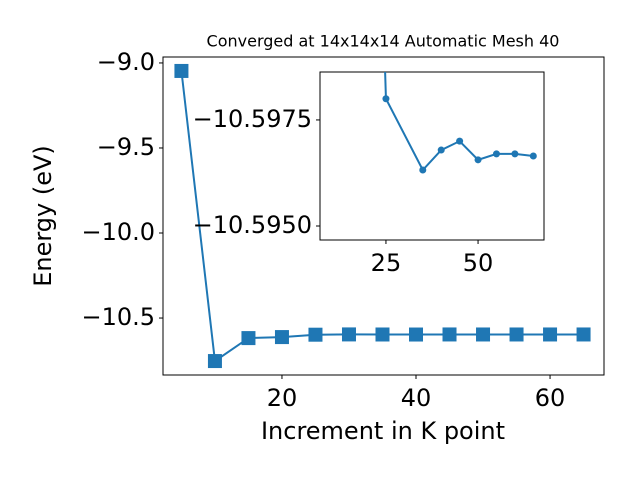  I want to click on x-tick-label: 50, so click(478, 263).